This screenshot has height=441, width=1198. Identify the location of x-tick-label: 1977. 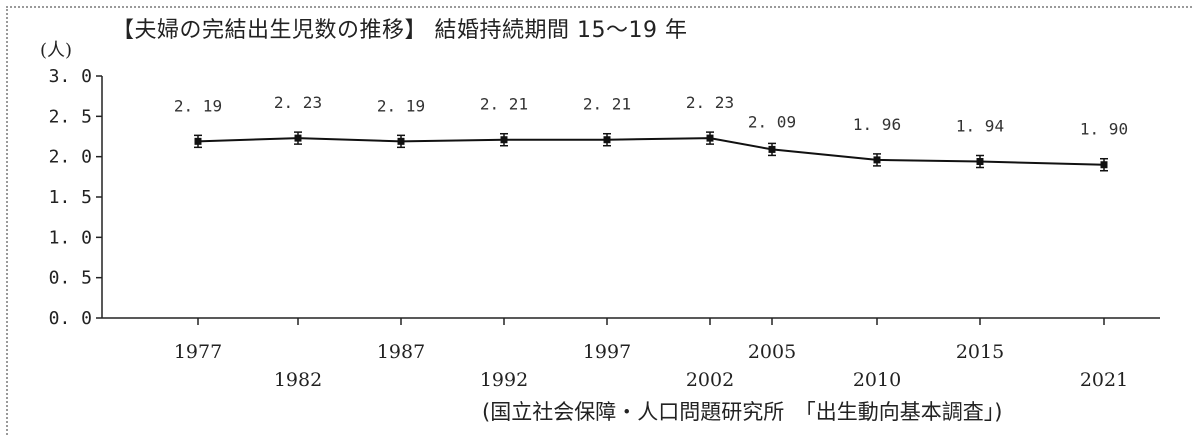
(198, 352).